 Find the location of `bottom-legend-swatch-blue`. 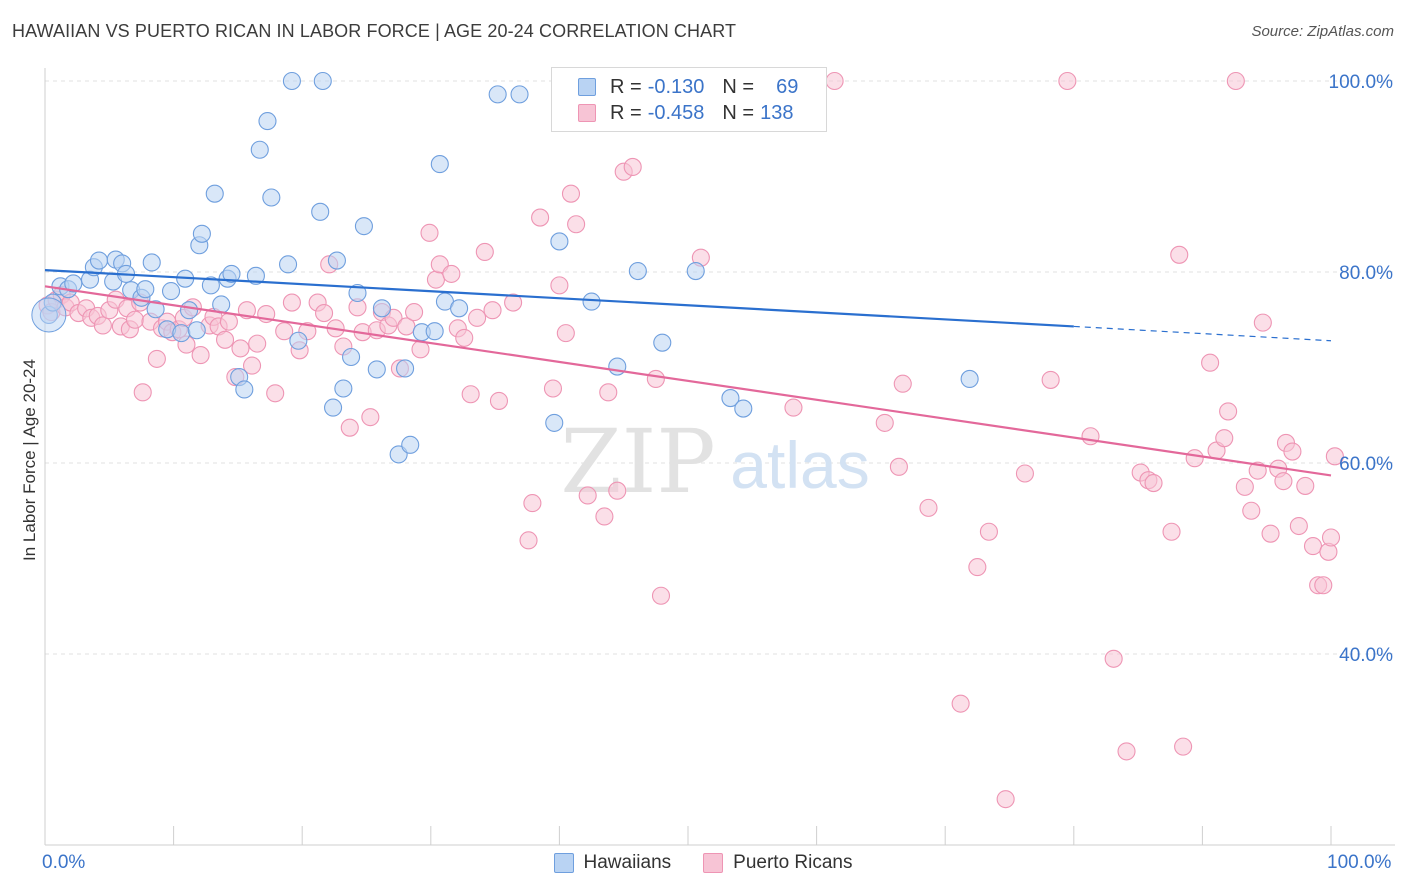

bottom-legend-swatch-blue is located at coordinates (563, 863).